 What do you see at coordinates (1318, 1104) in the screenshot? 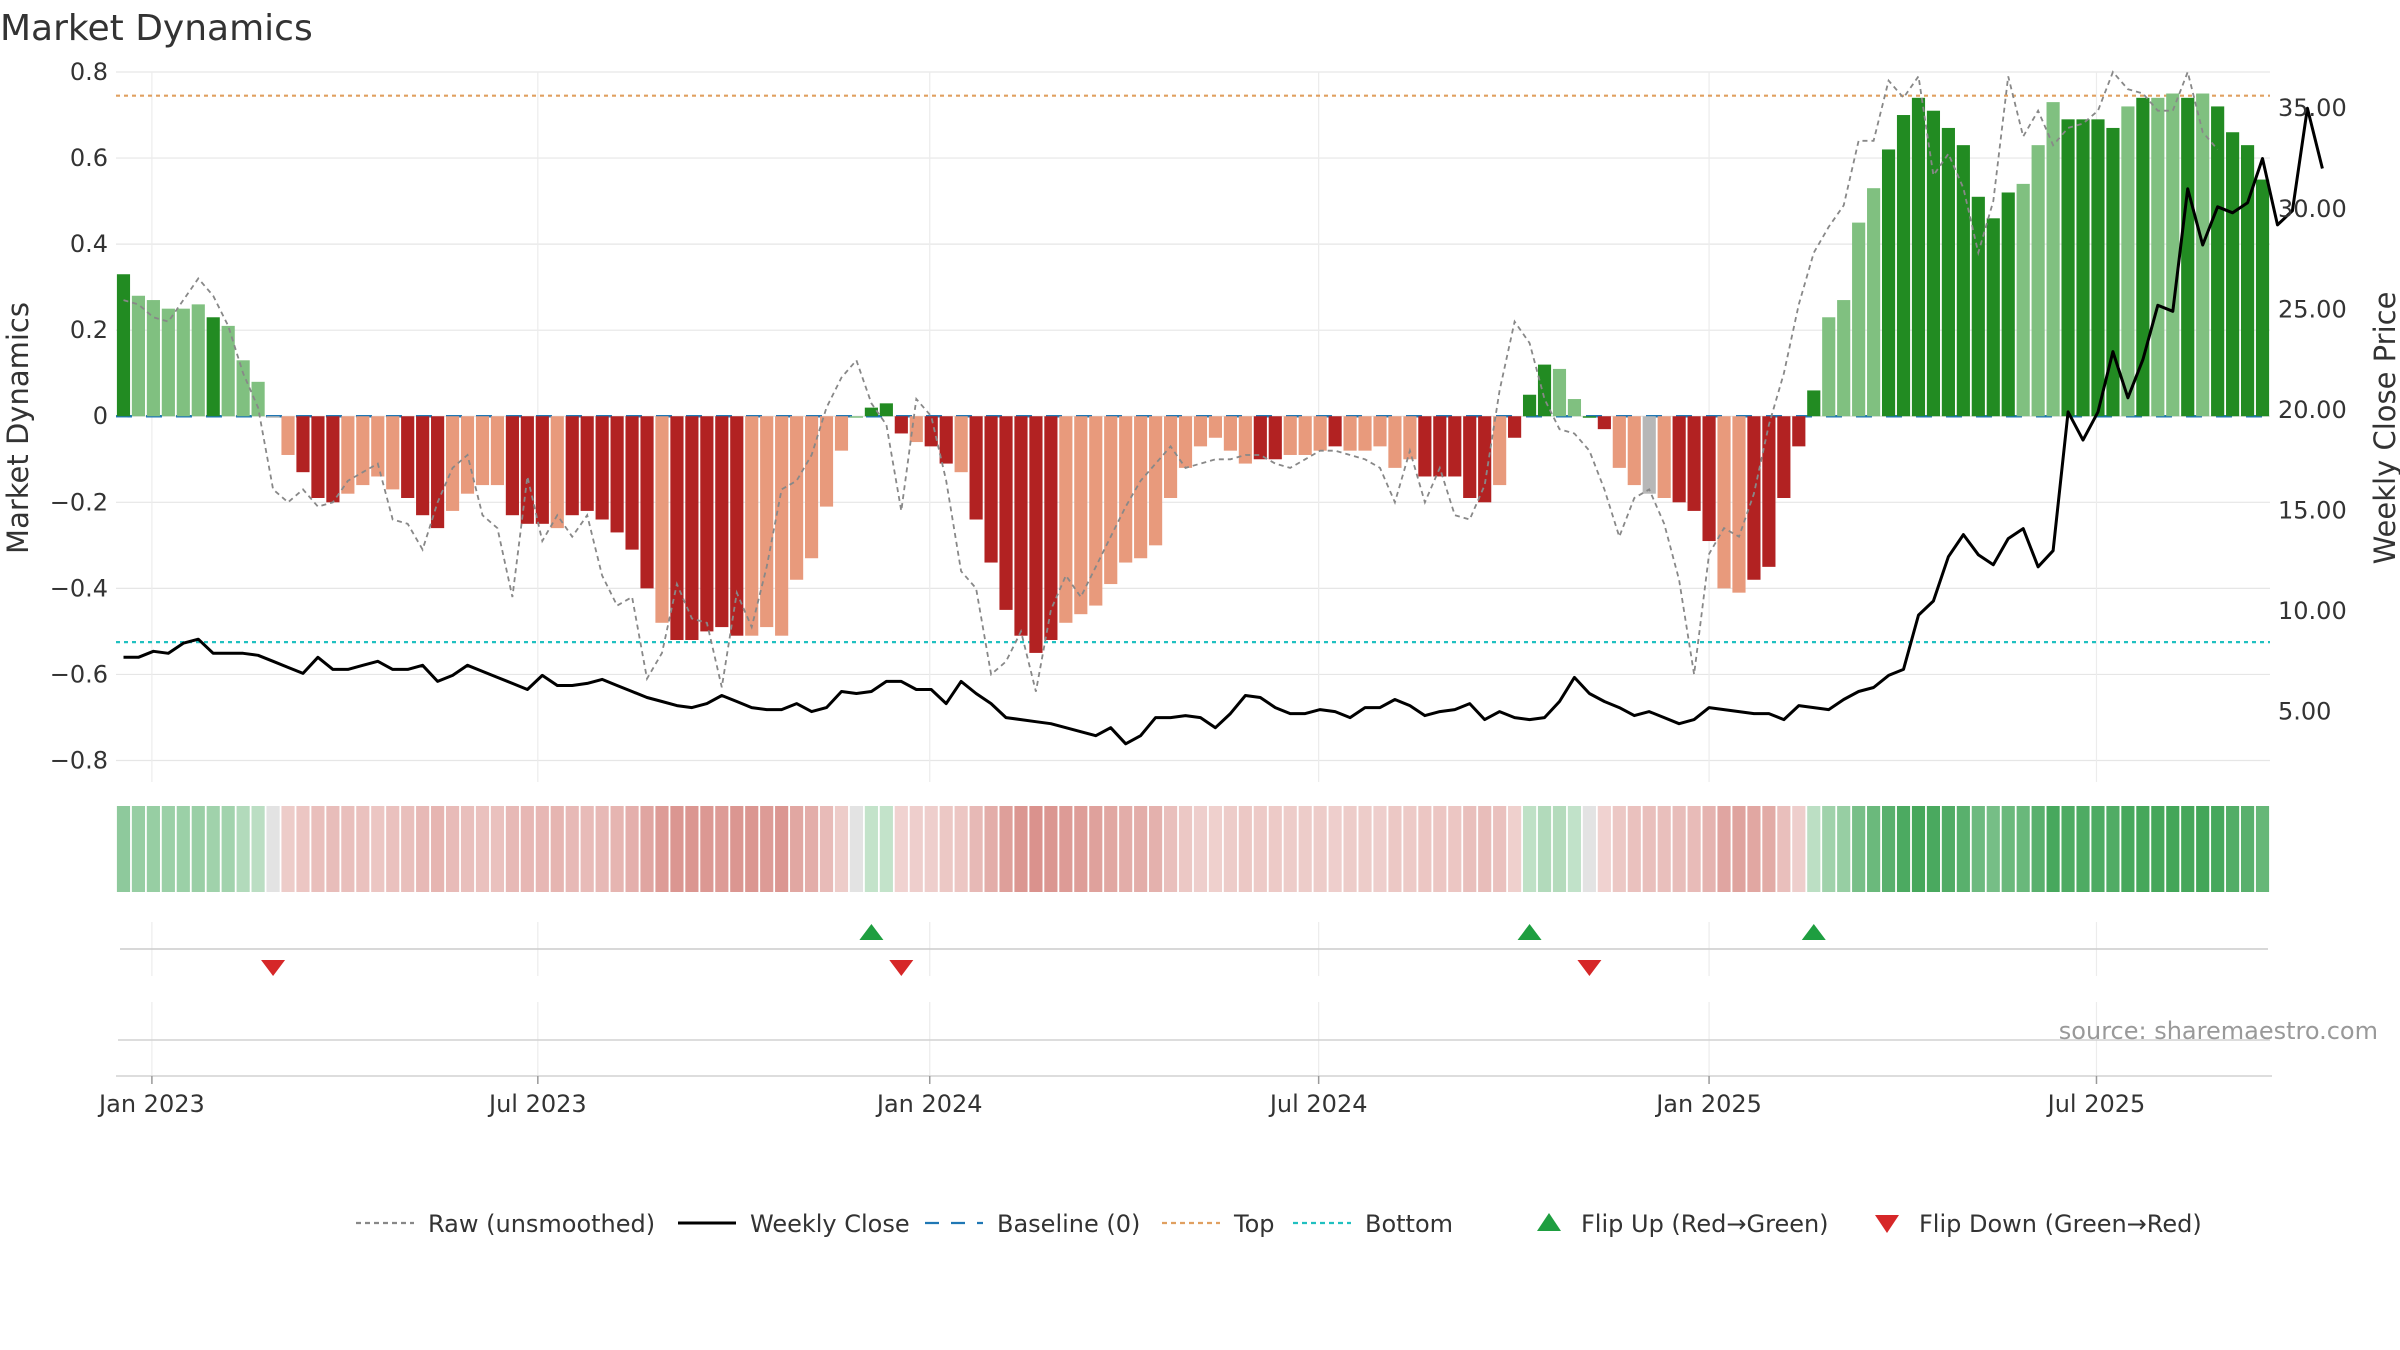
I see `x-tick-label: Jul 2024` at bounding box center [1318, 1104].